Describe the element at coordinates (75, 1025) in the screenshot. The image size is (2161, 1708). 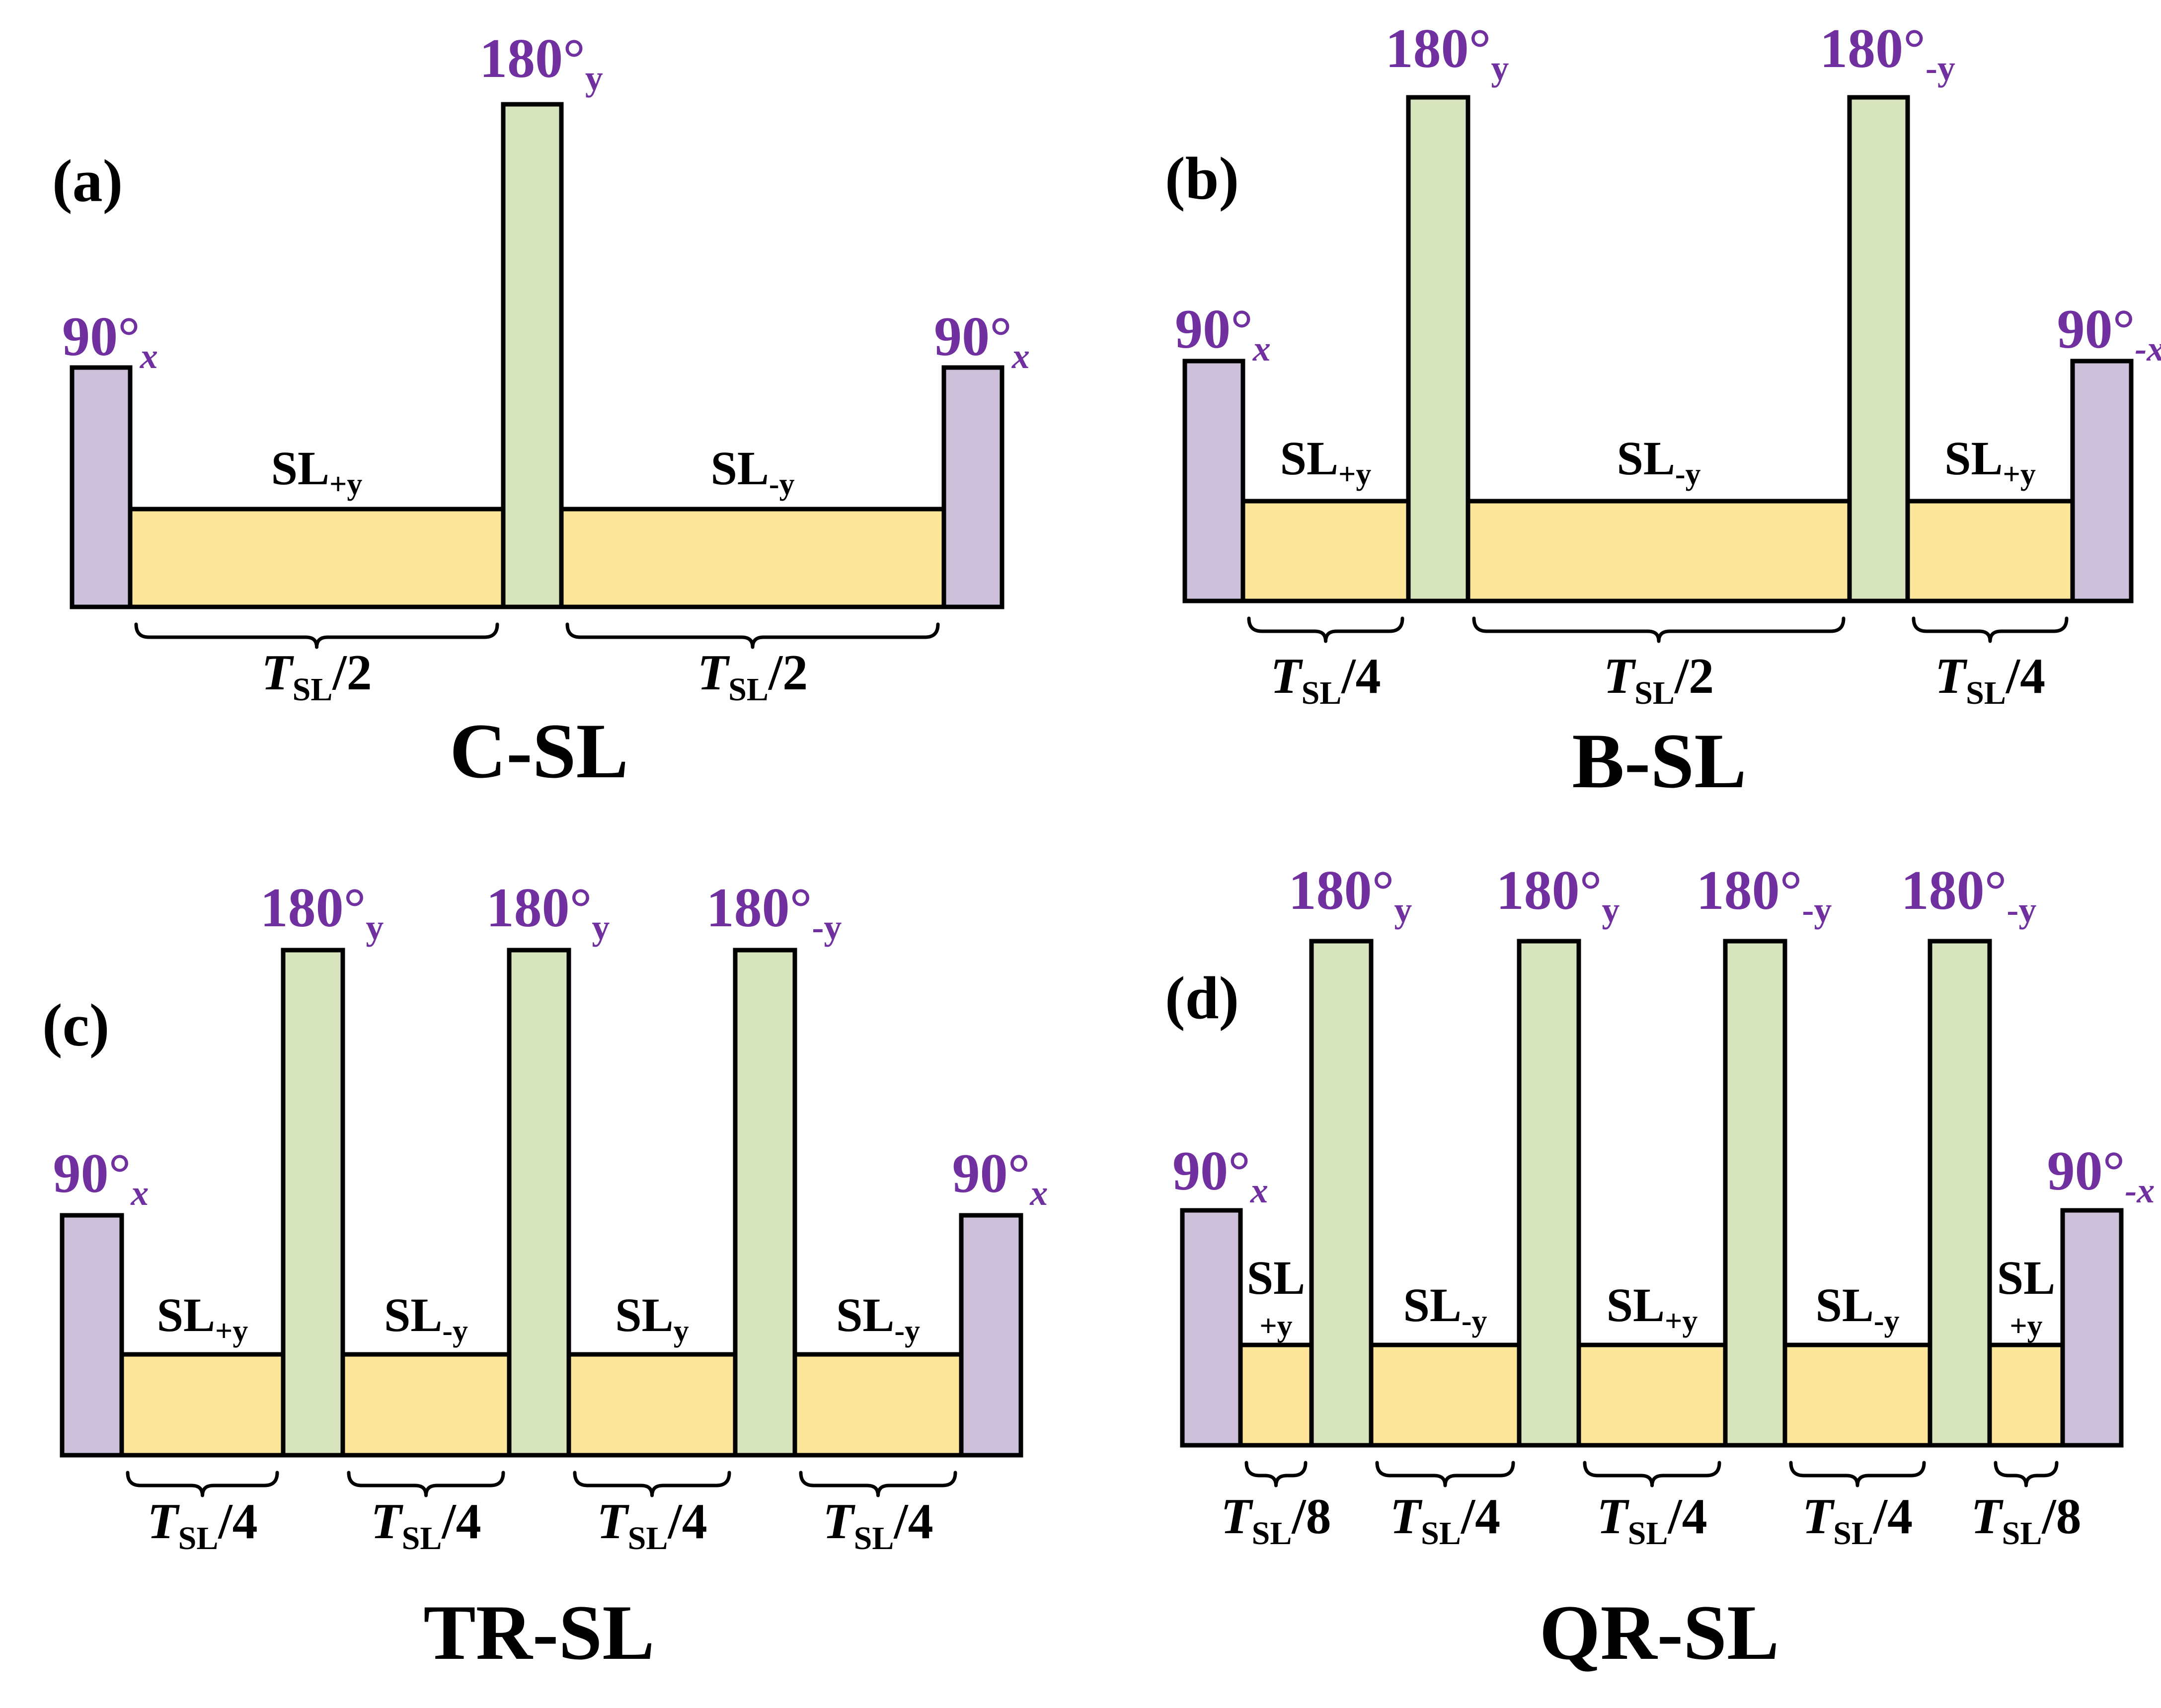
I see `panel-letter: (c)` at that location.